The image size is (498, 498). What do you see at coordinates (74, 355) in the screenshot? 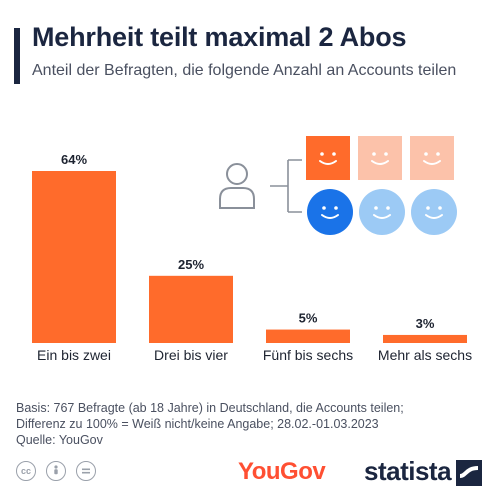
I see `category-label-1: Ein bis zwei` at bounding box center [74, 355].